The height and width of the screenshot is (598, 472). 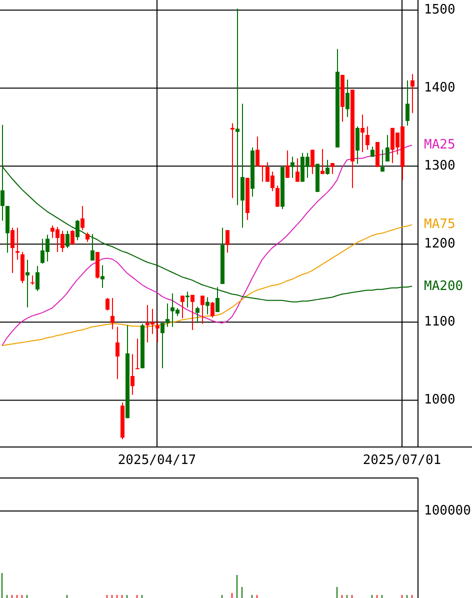 What do you see at coordinates (444, 286) in the screenshot?
I see `series-label: MA200` at bounding box center [444, 286].